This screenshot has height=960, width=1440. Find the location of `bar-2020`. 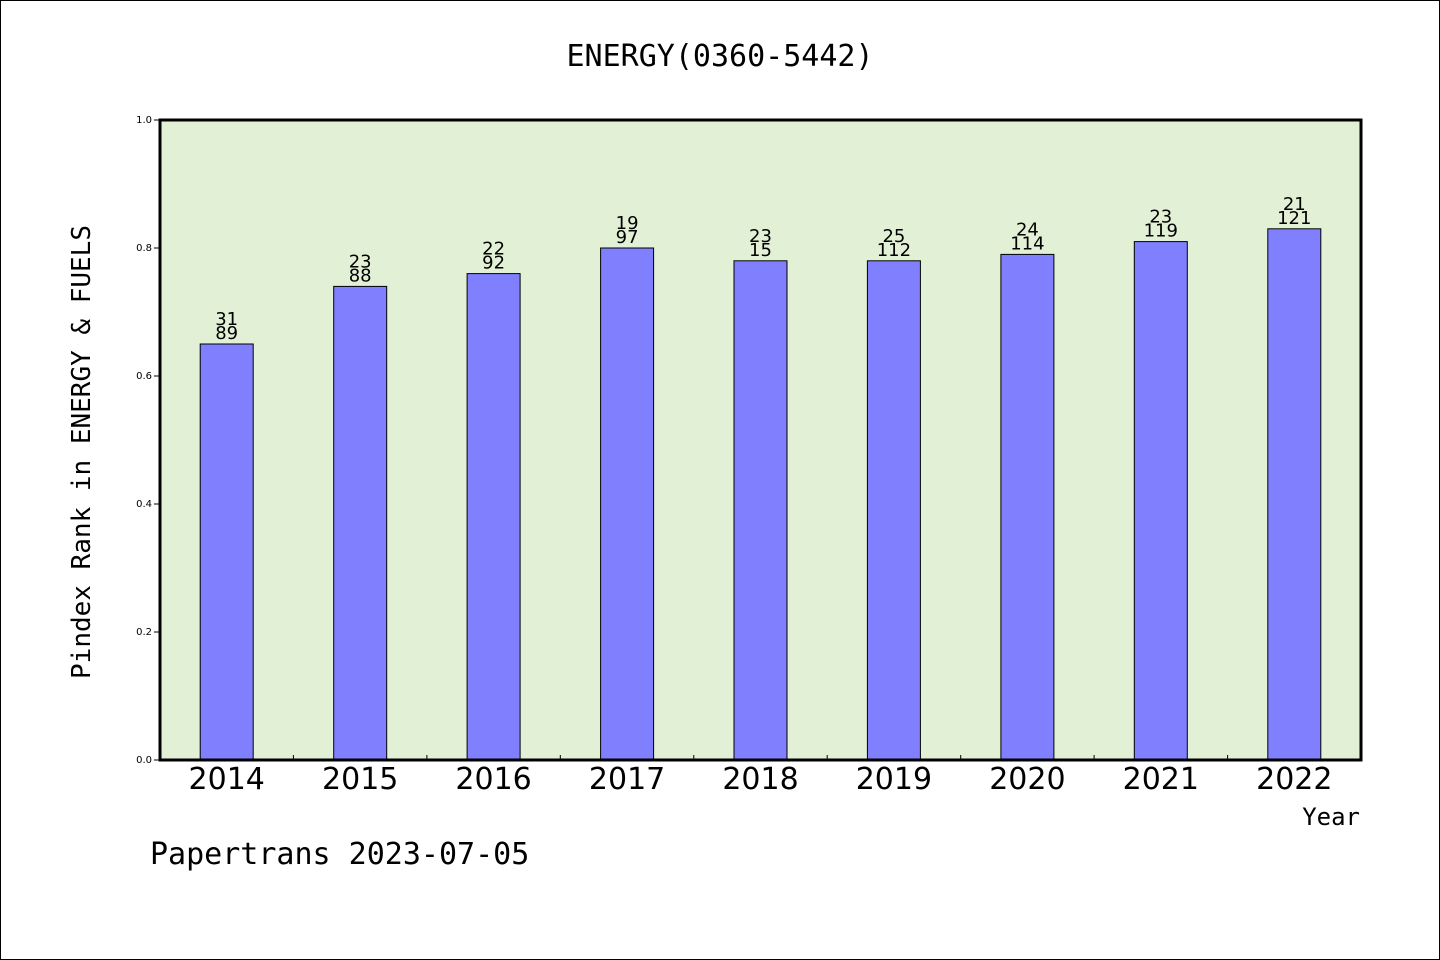

bar-2020 is located at coordinates (1027, 507).